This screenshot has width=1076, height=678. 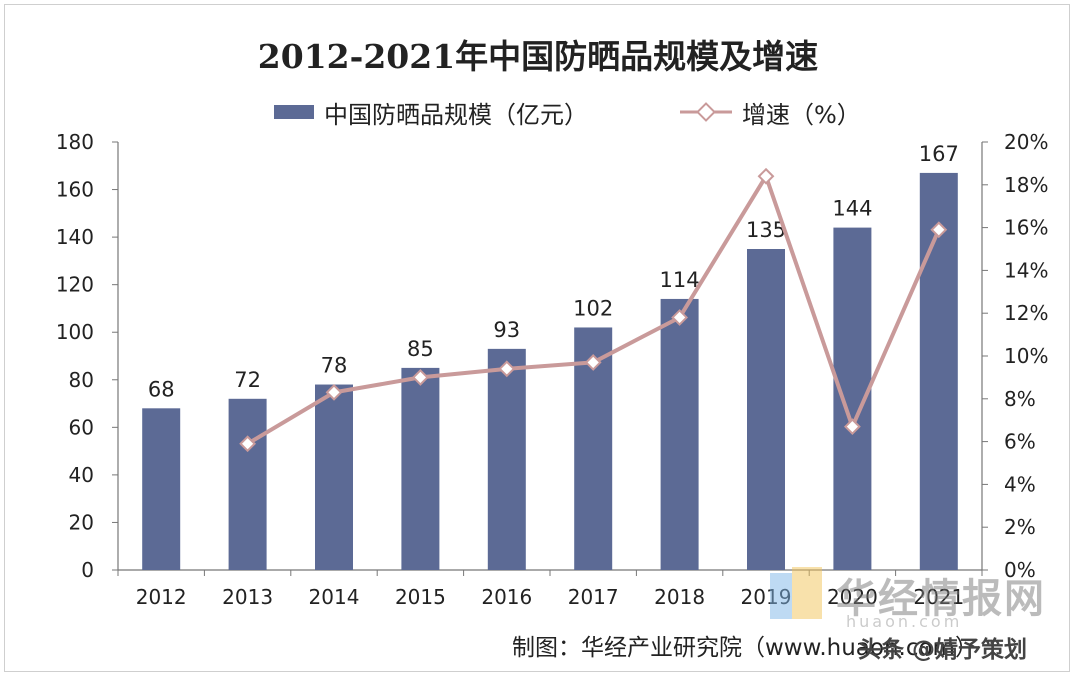 What do you see at coordinates (506, 330) in the screenshot?
I see `bar-data-label: 93` at bounding box center [506, 330].